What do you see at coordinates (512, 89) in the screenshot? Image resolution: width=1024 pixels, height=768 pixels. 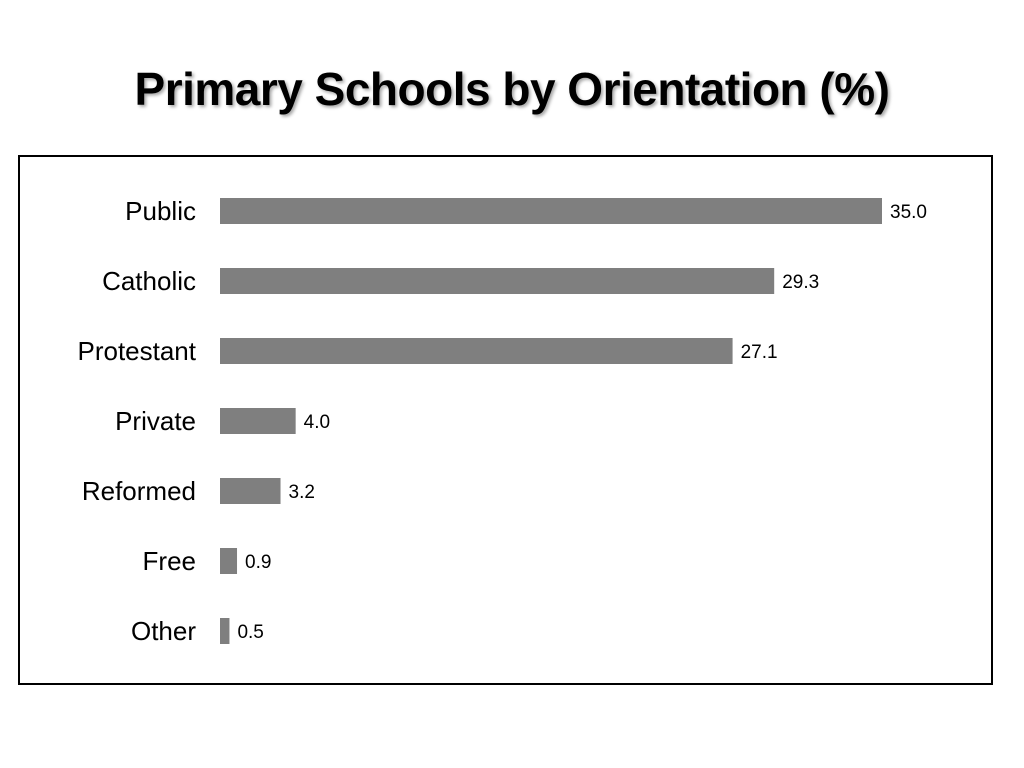 I see `chart-title: Primary Schools by Orientation (%)` at bounding box center [512, 89].